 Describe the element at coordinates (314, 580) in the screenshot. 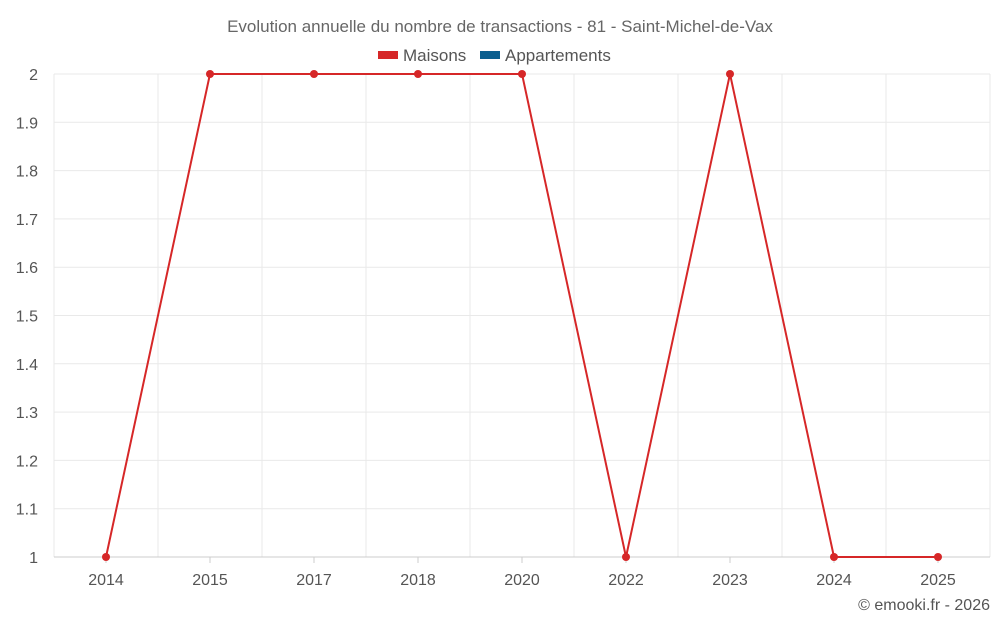

I see `x-tick-label: 2017` at that location.